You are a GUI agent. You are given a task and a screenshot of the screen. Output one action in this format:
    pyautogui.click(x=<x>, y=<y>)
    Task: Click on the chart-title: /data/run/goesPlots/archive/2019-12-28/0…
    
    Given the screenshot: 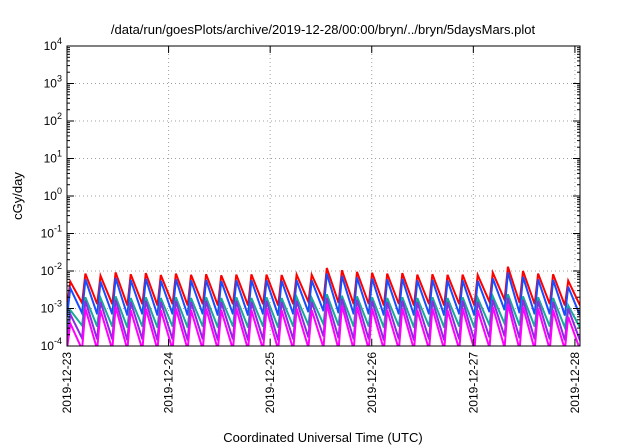 What is the action you would take?
    pyautogui.click(x=323, y=29)
    